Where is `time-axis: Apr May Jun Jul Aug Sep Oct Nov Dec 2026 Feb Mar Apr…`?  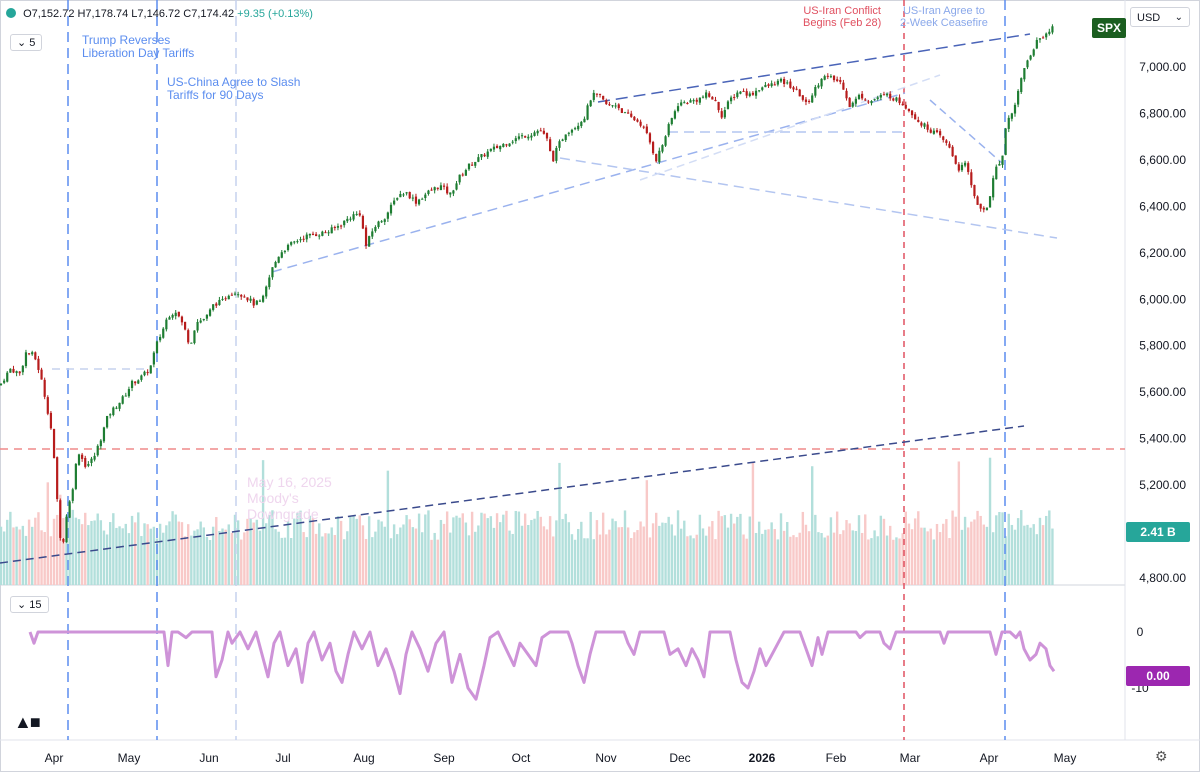 time-axis: Apr May Jun Jul Aug Sep Oct Nov Dec 2026 Feb Mar Apr… is located at coordinates (561, 758).